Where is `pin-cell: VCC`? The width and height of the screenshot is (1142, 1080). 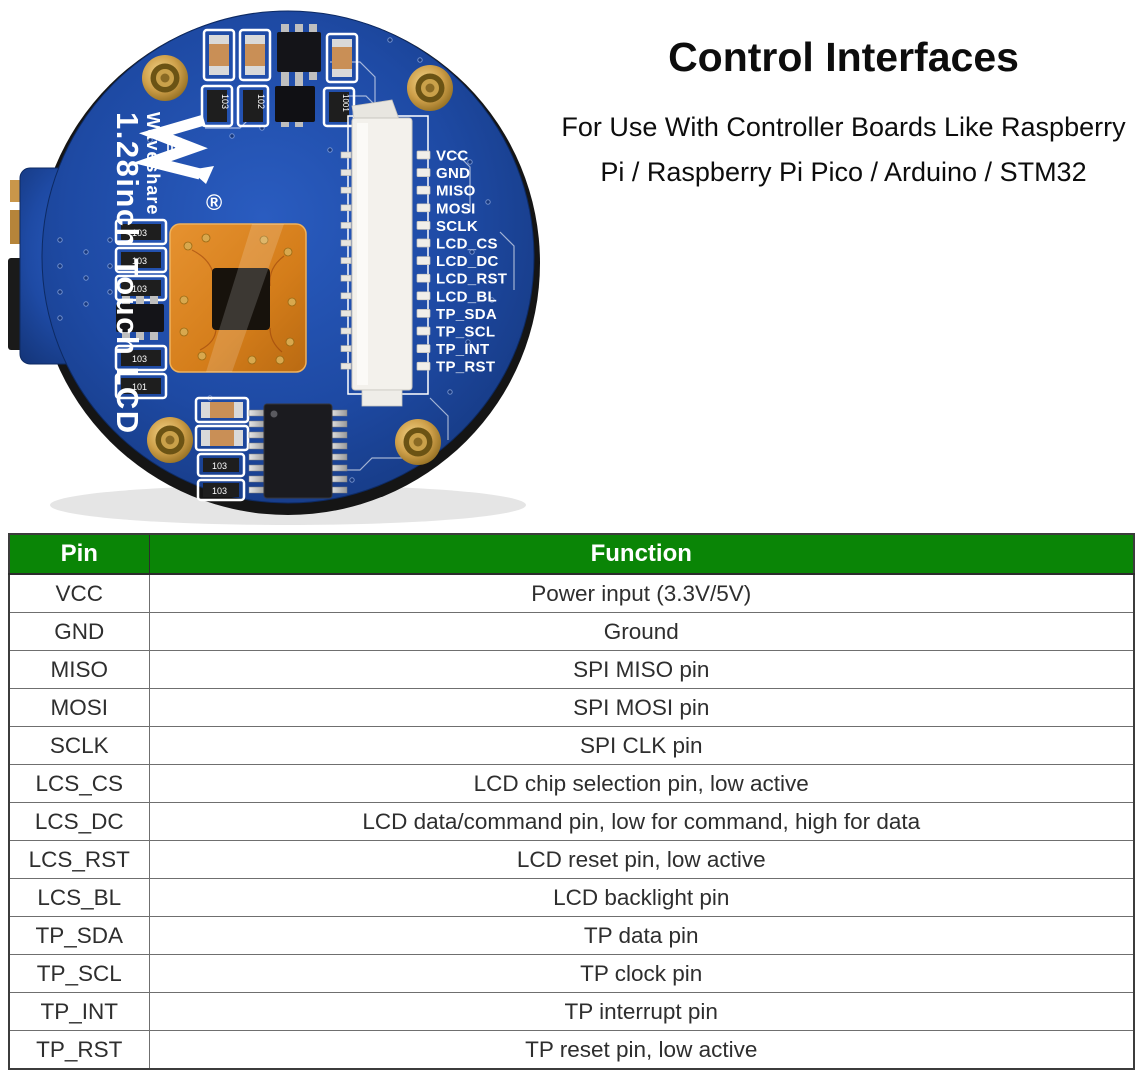 pin-cell: VCC is located at coordinates (79, 593).